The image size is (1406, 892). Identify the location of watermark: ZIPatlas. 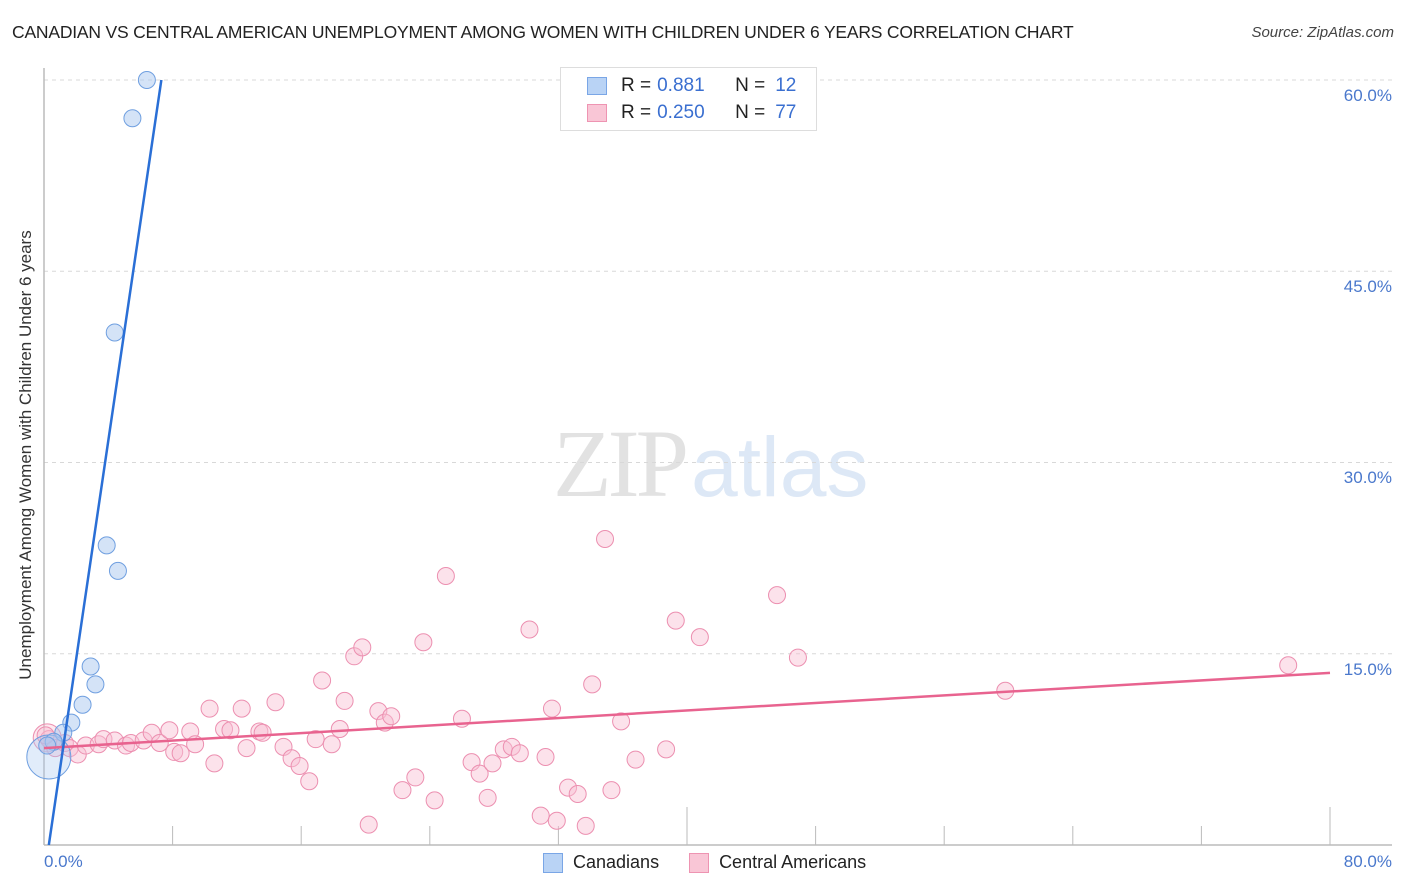
(710, 463).